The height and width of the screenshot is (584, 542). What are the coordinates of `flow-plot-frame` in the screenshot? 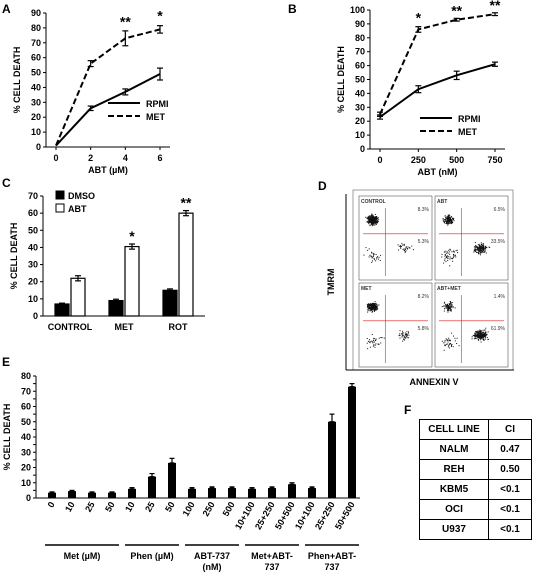 It's located at (471, 325).